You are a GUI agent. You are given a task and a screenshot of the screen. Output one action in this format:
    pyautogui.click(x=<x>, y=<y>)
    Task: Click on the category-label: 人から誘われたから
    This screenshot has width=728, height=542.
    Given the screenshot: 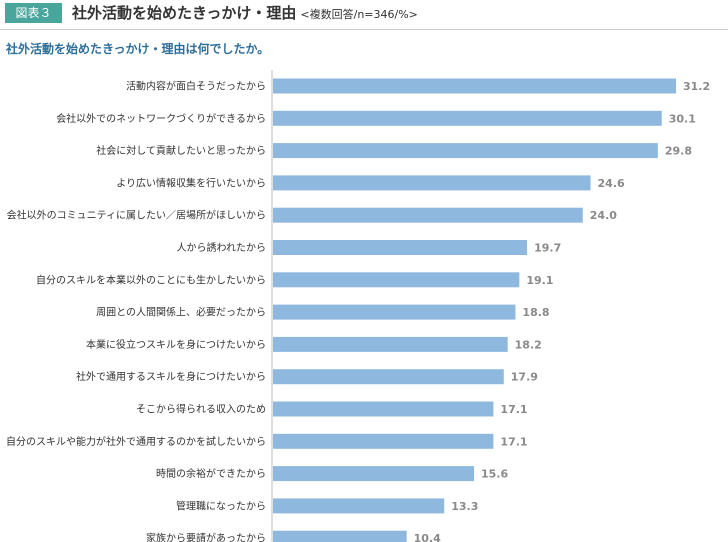 What is the action you would take?
    pyautogui.click(x=222, y=247)
    